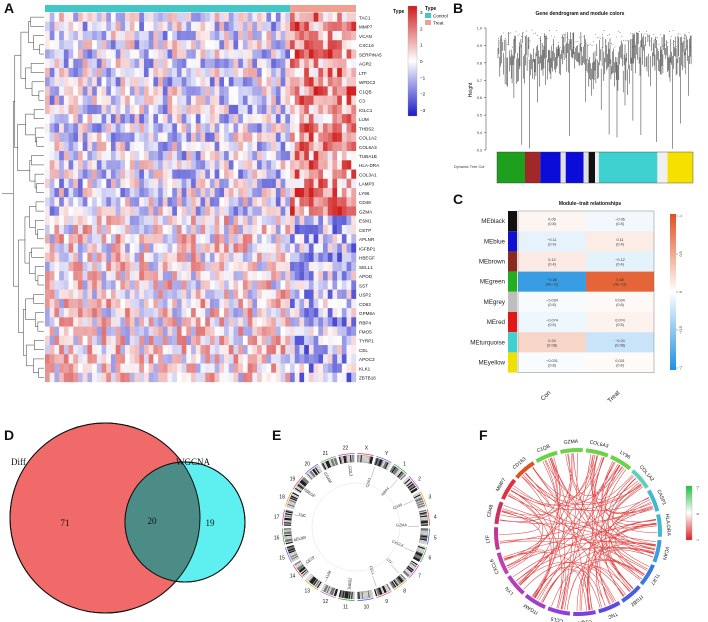  Describe the element at coordinates (512, 342) in the screenshot. I see `module-color-swatch` at that location.